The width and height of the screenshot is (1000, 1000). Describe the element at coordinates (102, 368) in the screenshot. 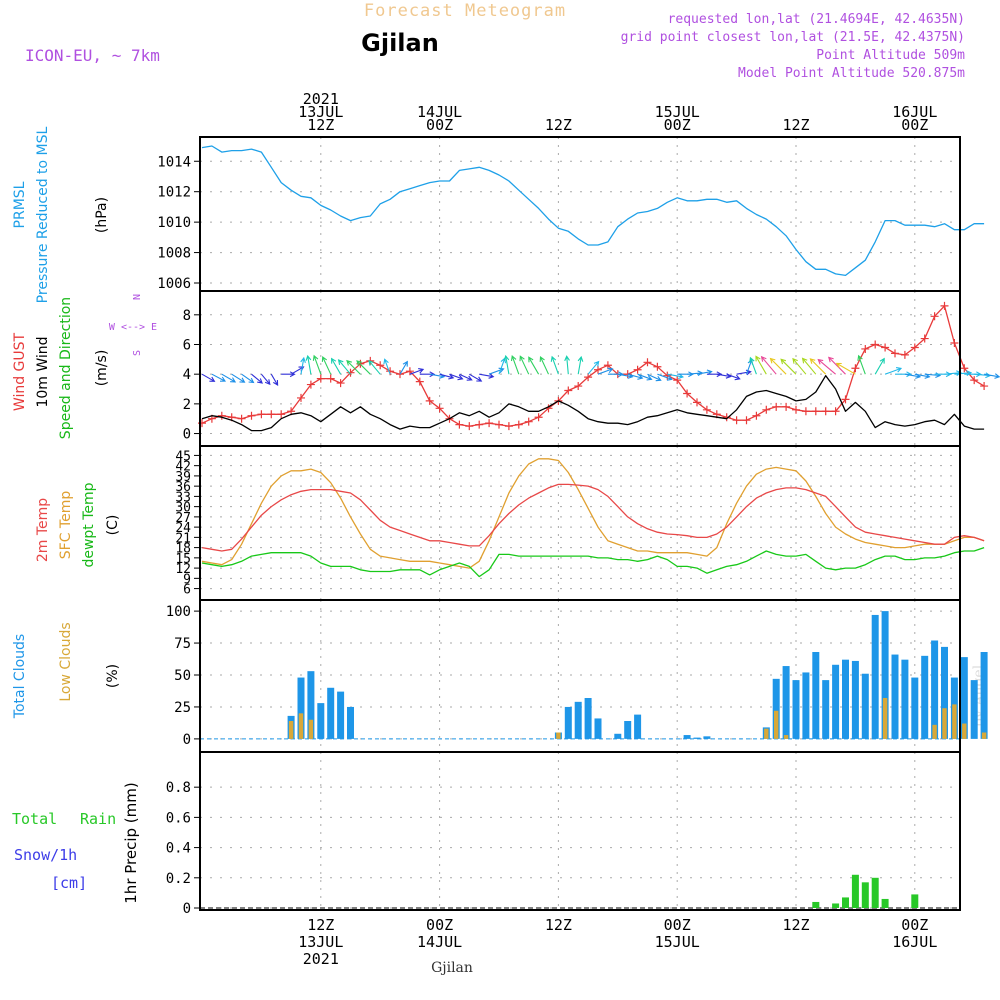

I see `wind-label-unit: (m/s)` at that location.